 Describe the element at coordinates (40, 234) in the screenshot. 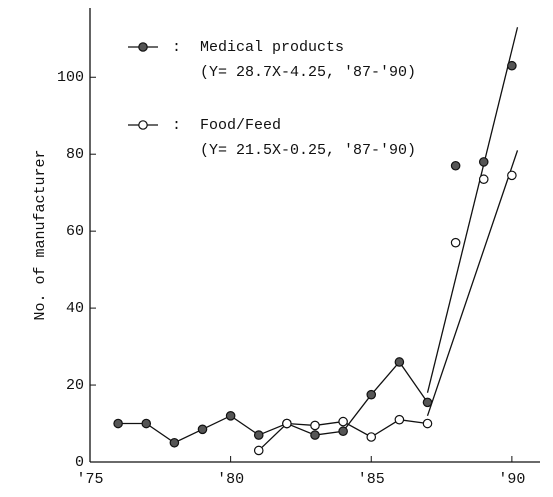

I see `y-axis-title: No. of manufacturer` at that location.